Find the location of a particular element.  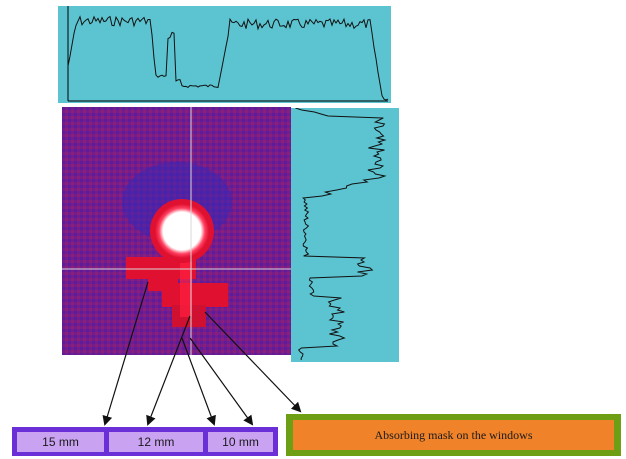

label-15mm: 15 mm is located at coordinates (60, 442).